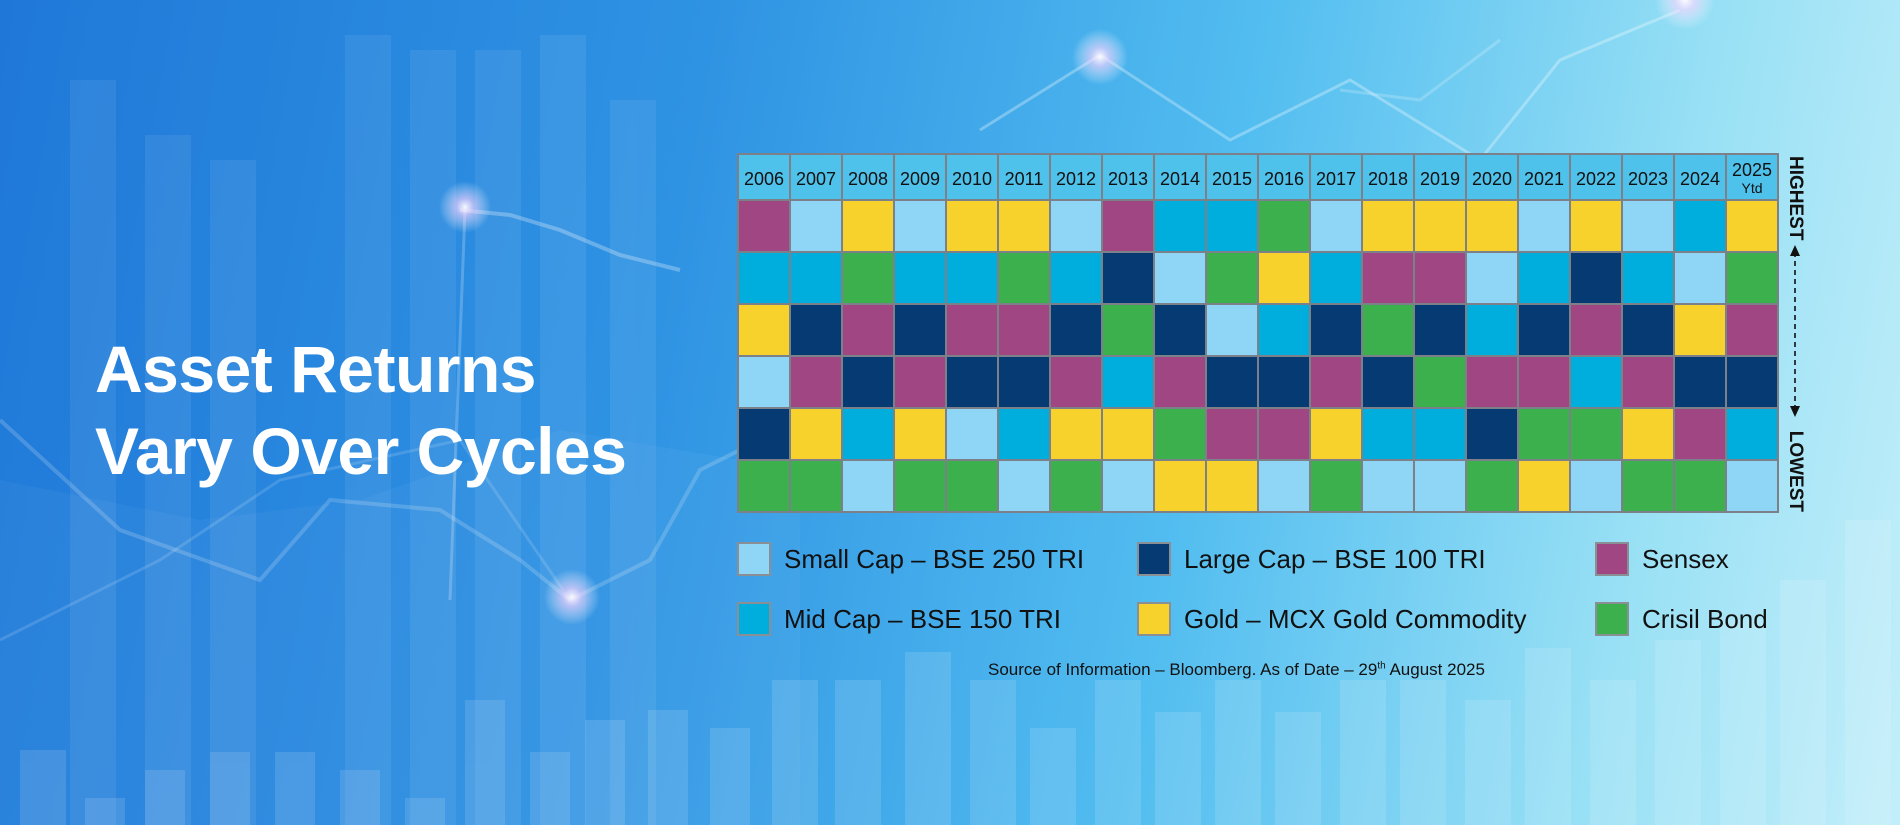 This screenshot has width=1900, height=825. Describe the element at coordinates (1284, 330) in the screenshot. I see `cell-2016-rank-3-mid` at that location.